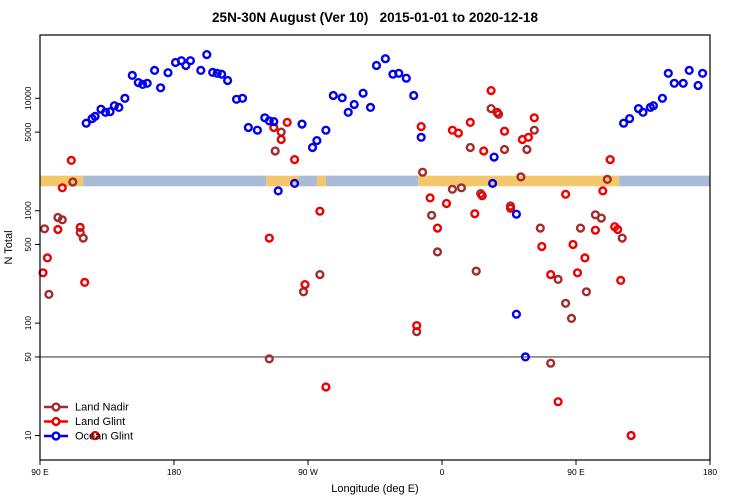 This screenshot has width=750, height=500. I want to click on y-tick-label: 500, so click(28, 244).